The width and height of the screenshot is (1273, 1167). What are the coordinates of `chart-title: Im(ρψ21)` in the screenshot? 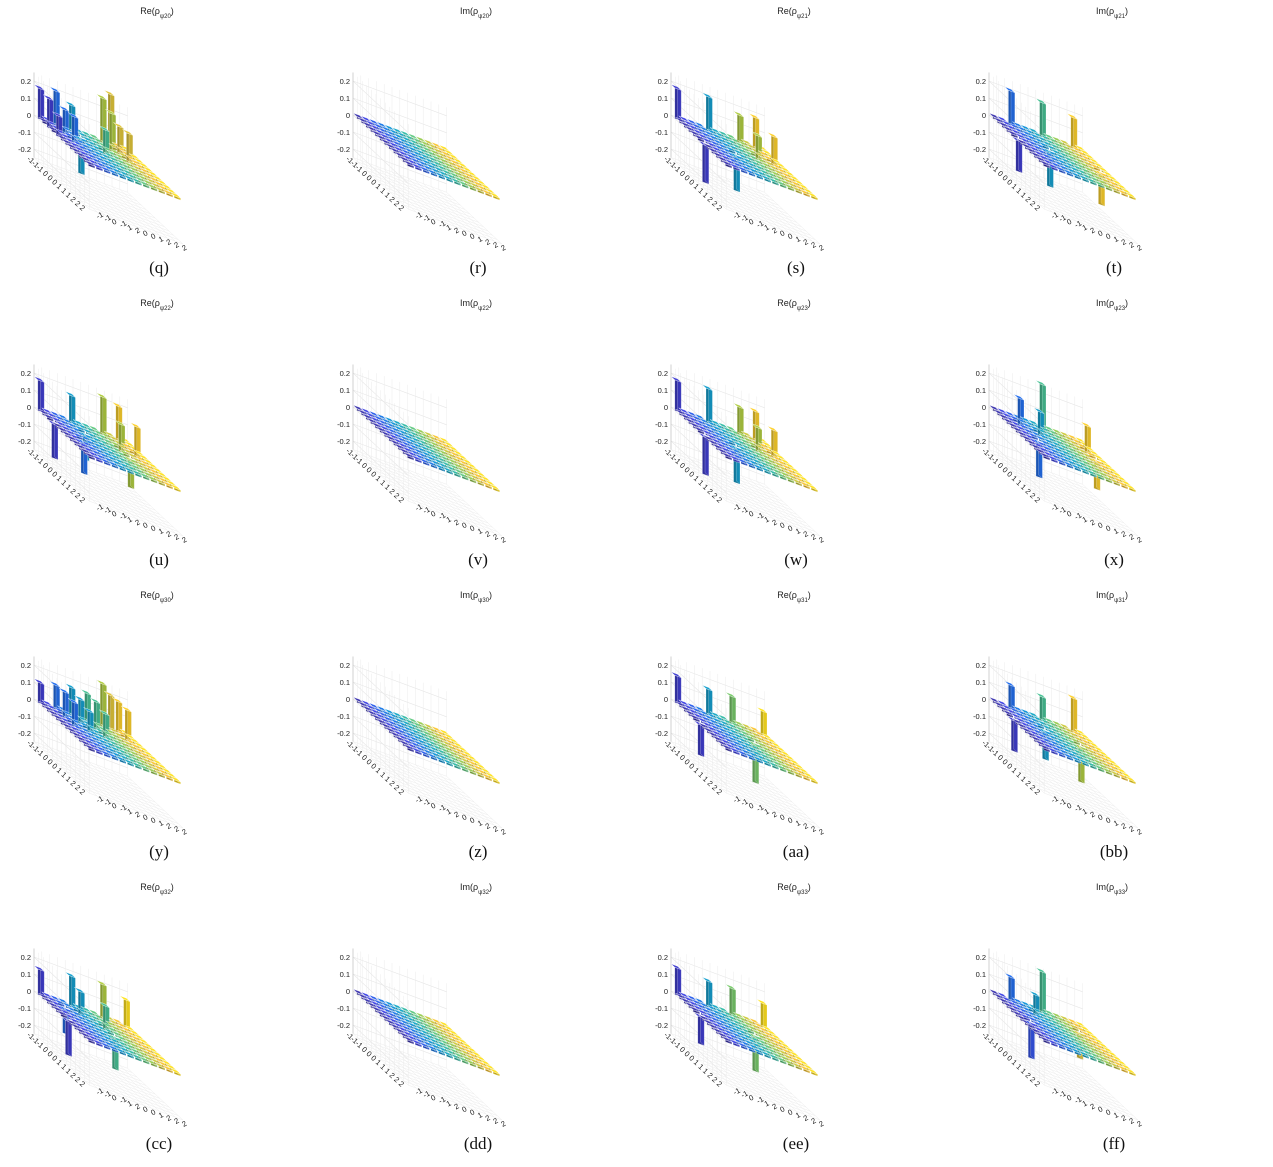 It's located at (1112, 13).